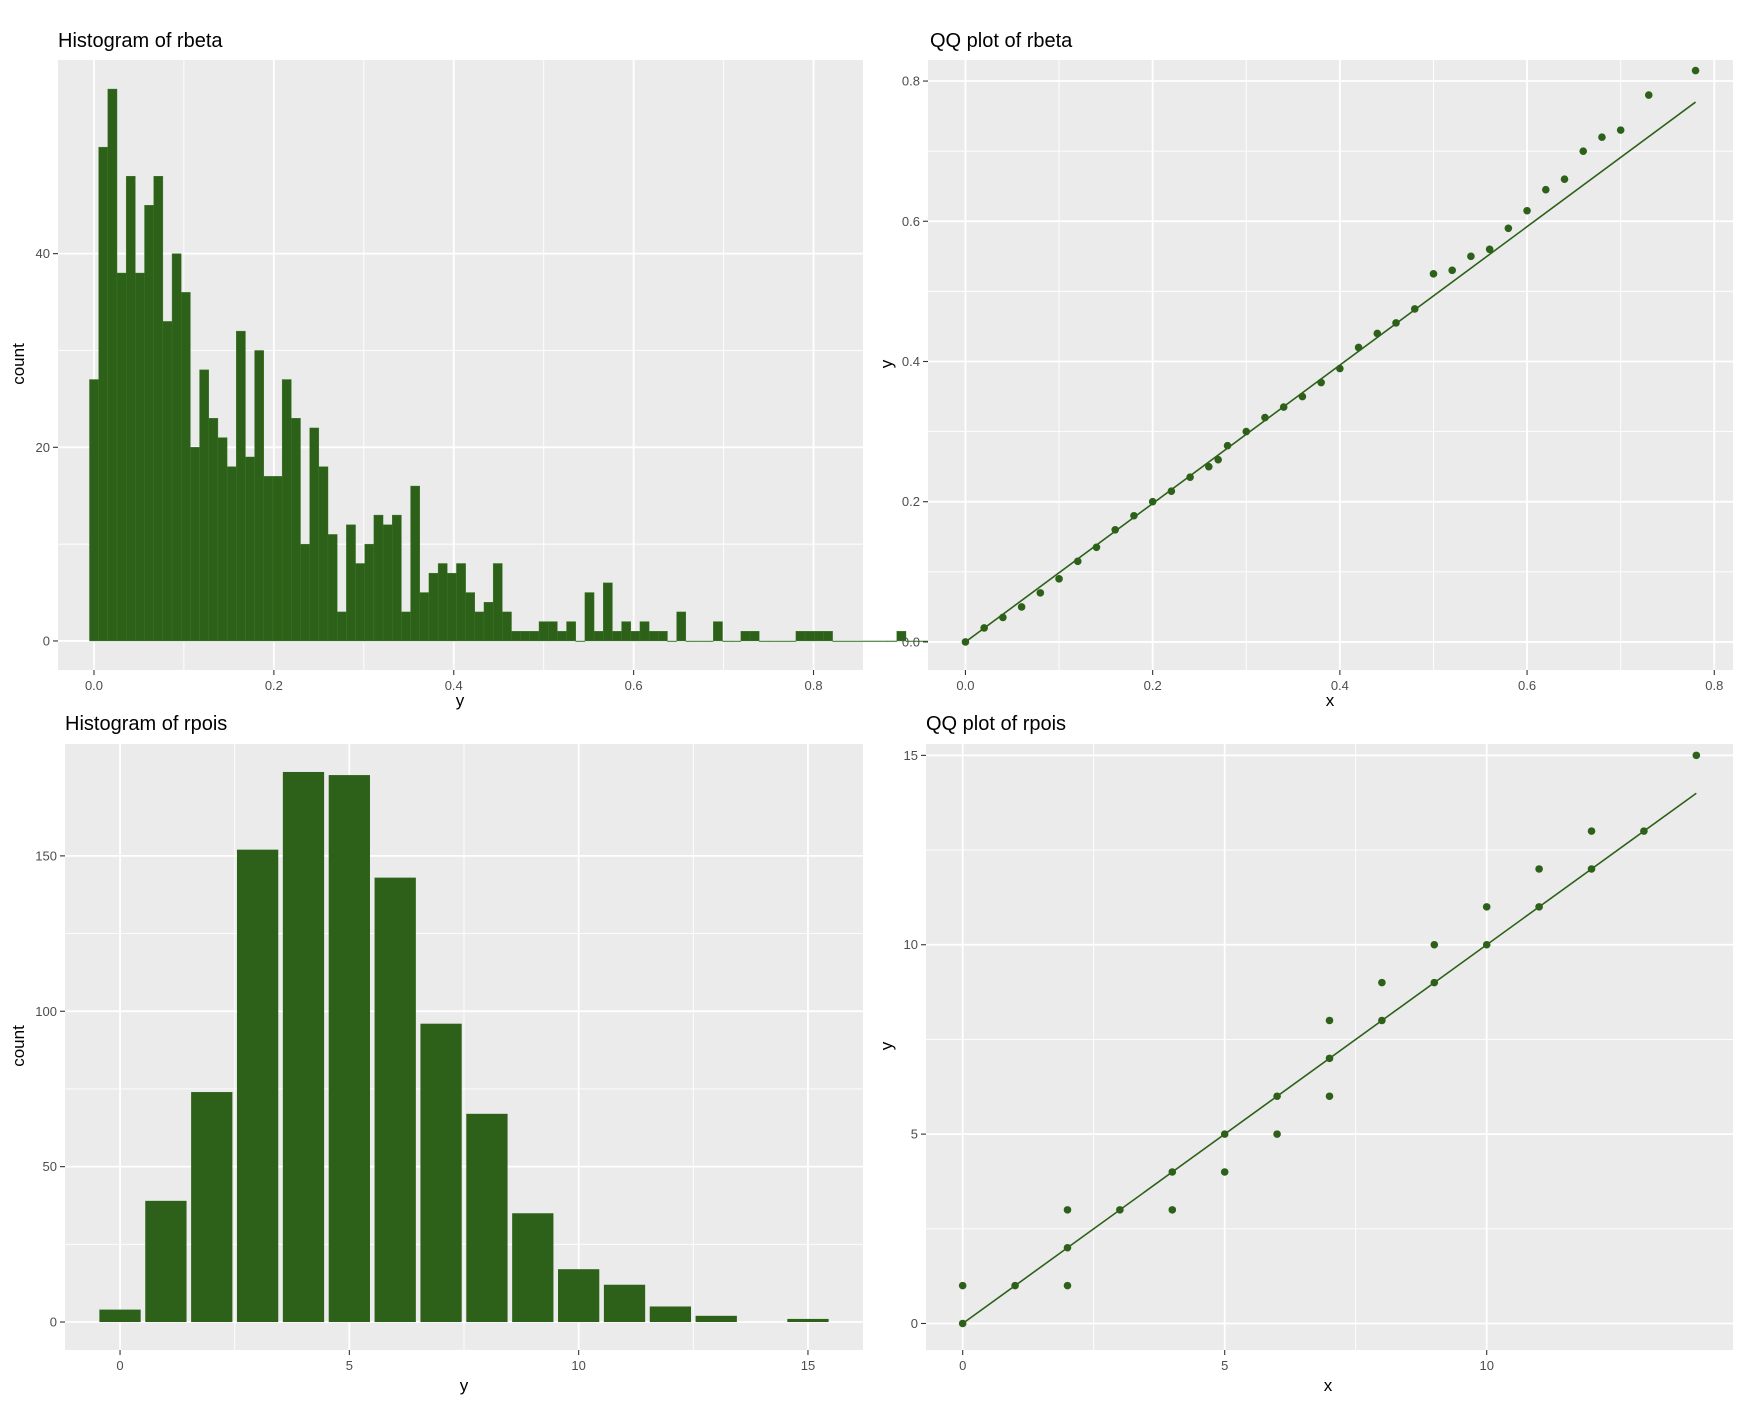  What do you see at coordinates (464, 1385) in the screenshot?
I see `x-axis-title: y` at bounding box center [464, 1385].